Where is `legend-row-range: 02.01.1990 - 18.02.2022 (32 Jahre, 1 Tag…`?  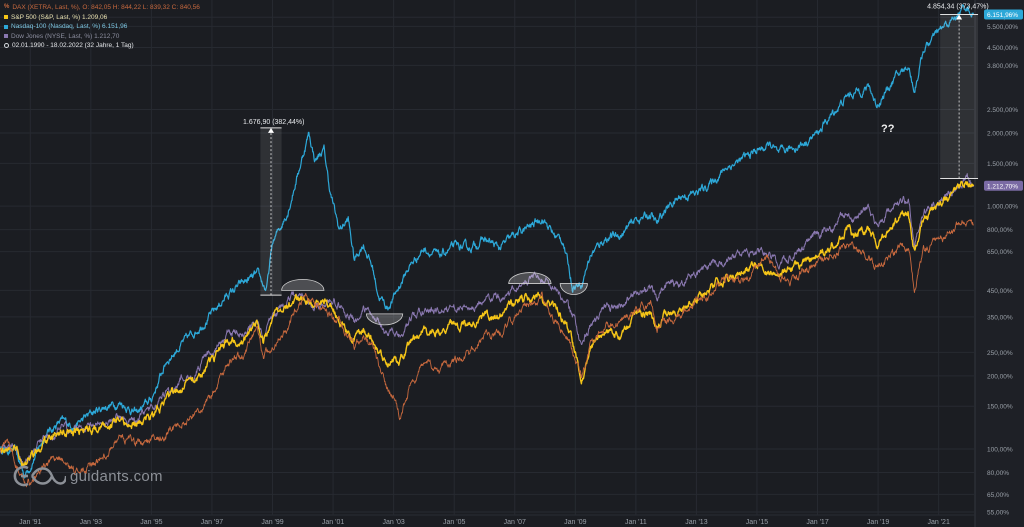
legend-row-range: 02.01.1990 - 18.02.2022 (32 Jahre, 1 Tag… is located at coordinates (102, 46).